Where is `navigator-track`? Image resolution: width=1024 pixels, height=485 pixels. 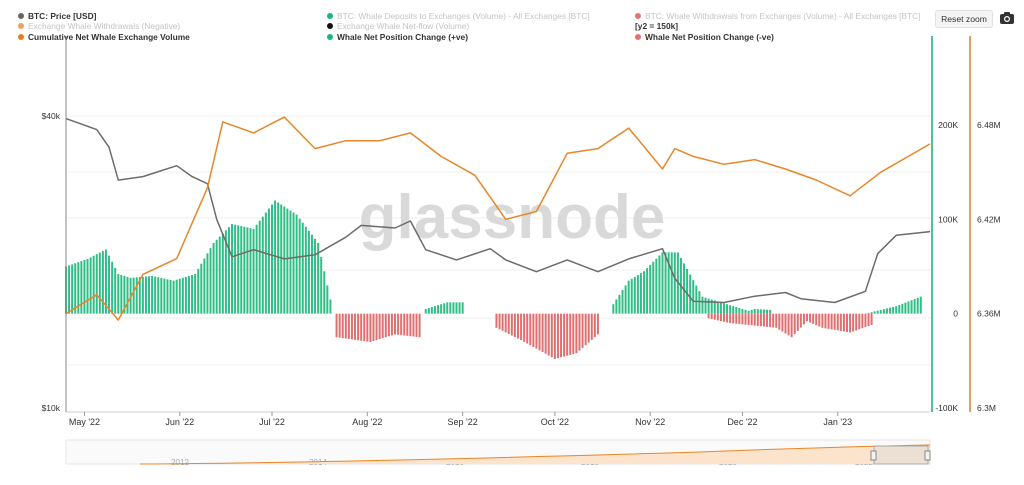 navigator-track is located at coordinates (498, 452).